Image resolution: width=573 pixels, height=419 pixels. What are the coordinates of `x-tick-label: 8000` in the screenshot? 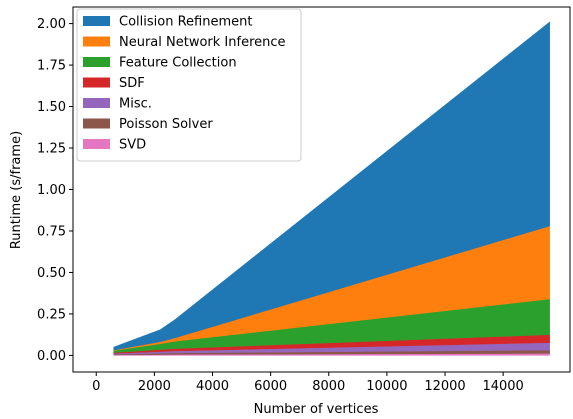 It's located at (328, 386).